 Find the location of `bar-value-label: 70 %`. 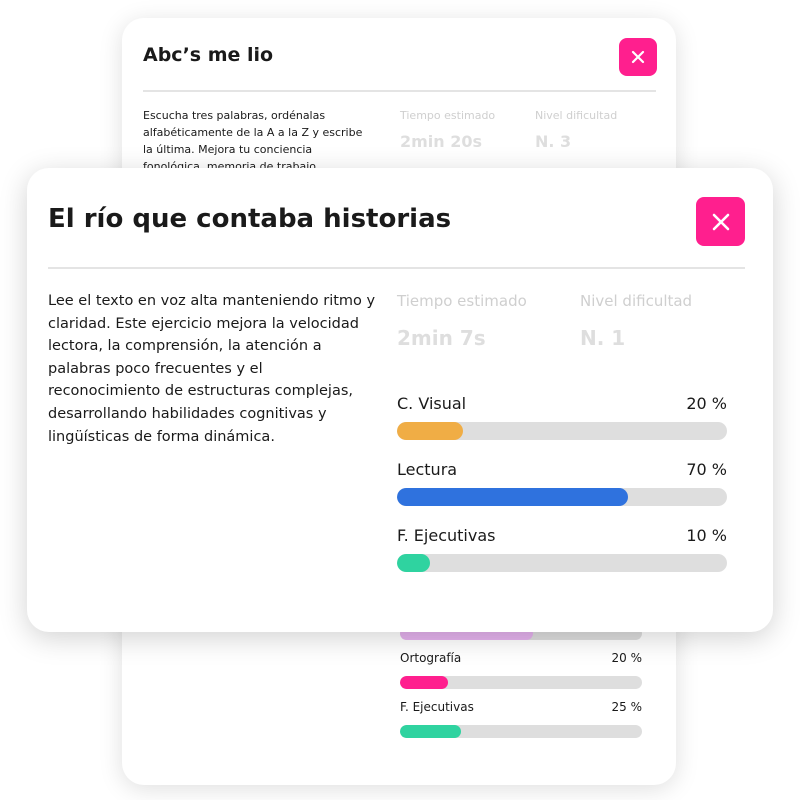

bar-value-label: 70 % is located at coordinates (706, 469).